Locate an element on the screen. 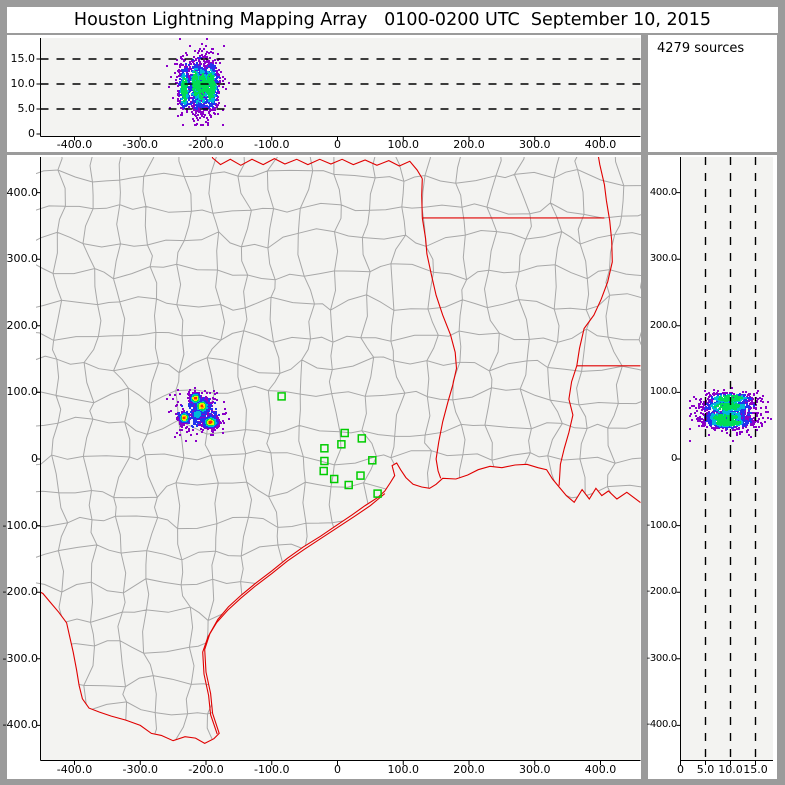  lma-stations is located at coordinates (329, 445).